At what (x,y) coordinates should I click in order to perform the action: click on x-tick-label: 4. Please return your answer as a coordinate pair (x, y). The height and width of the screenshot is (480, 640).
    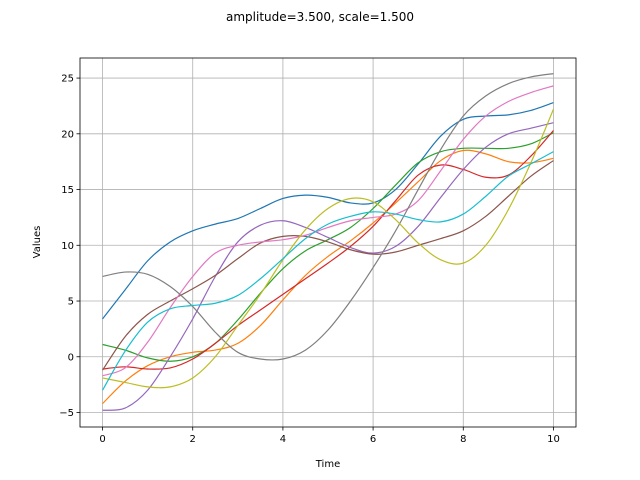
    Looking at the image, I should click on (283, 439).